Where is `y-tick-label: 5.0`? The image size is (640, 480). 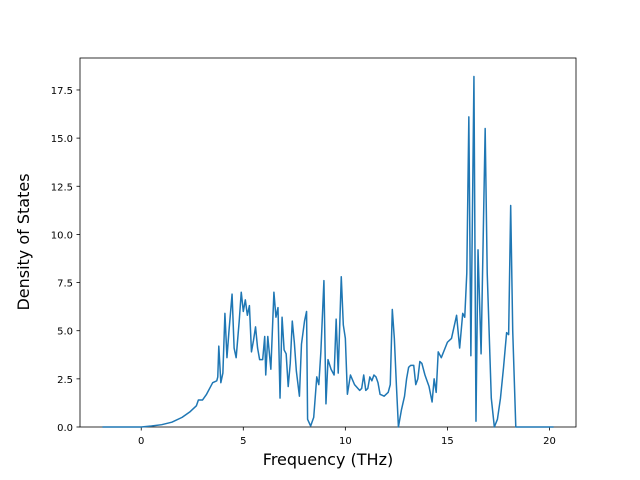
y-tick-label: 5.0 is located at coordinates (65, 332).